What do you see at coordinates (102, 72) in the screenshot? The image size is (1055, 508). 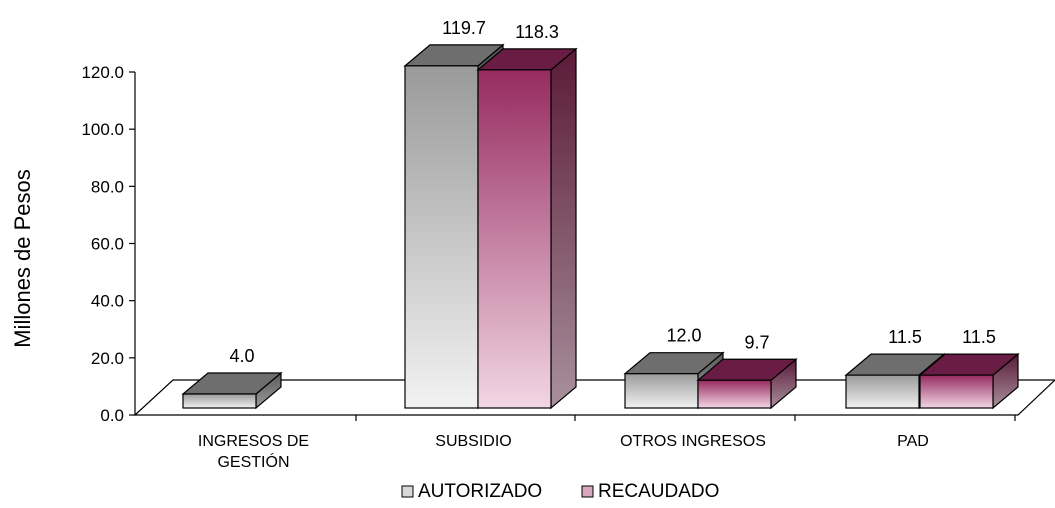 I see `y-tick-label: 120.0` at bounding box center [102, 72].